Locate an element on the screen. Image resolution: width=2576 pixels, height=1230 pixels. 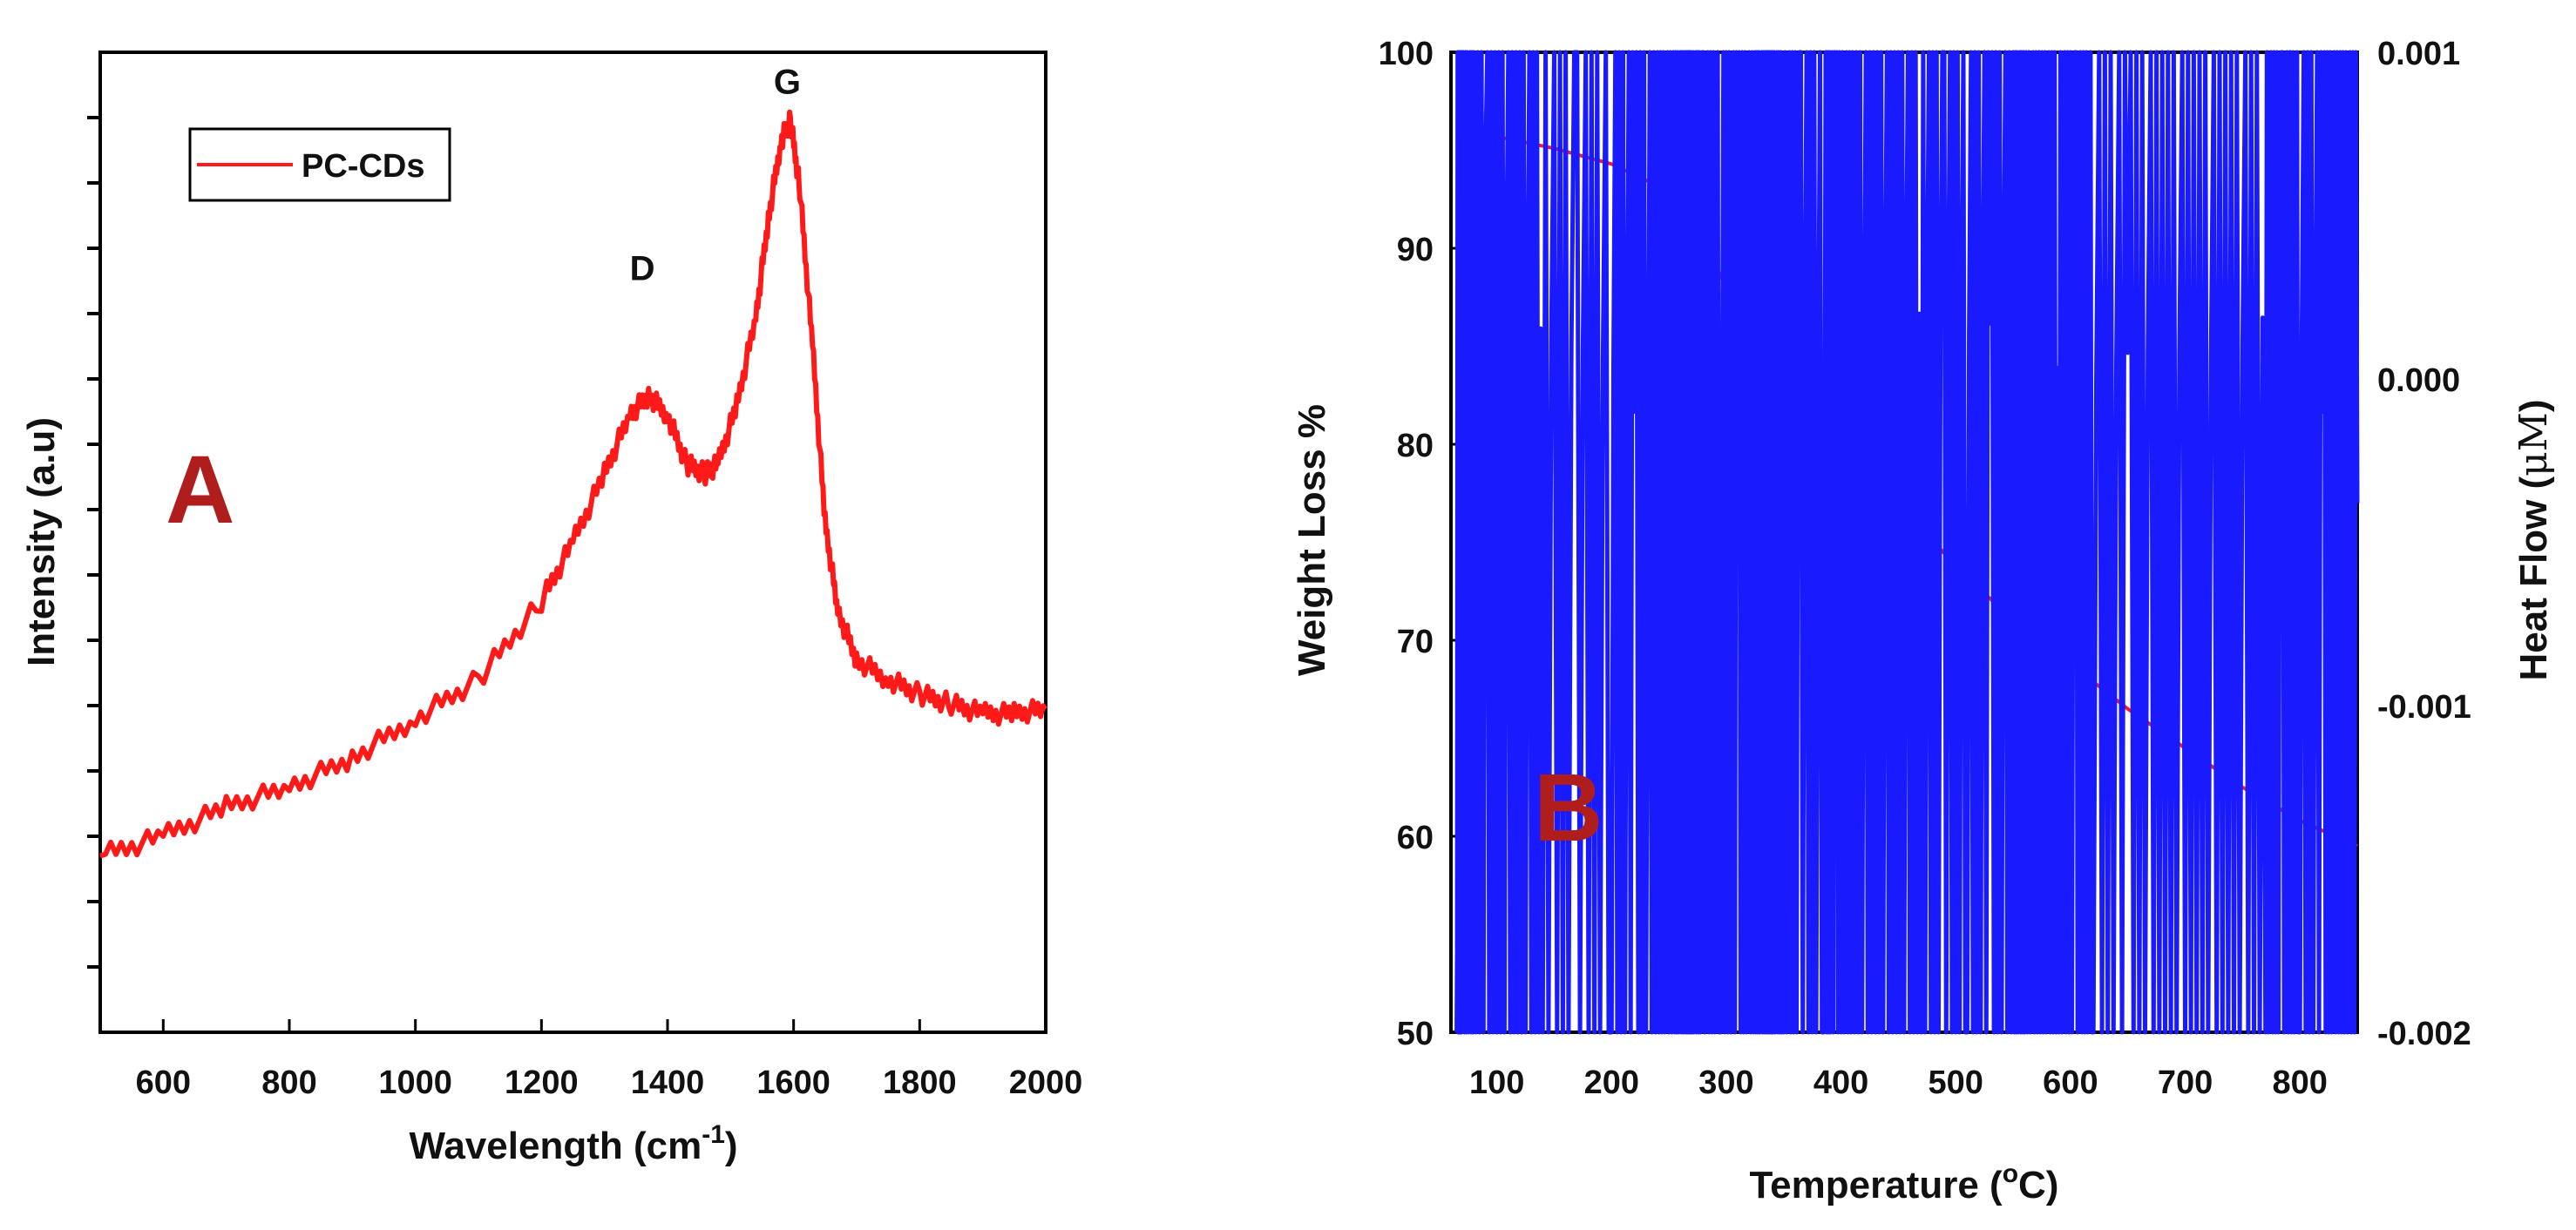
y2-tick-label: 0.001 is located at coordinates (2419, 54).